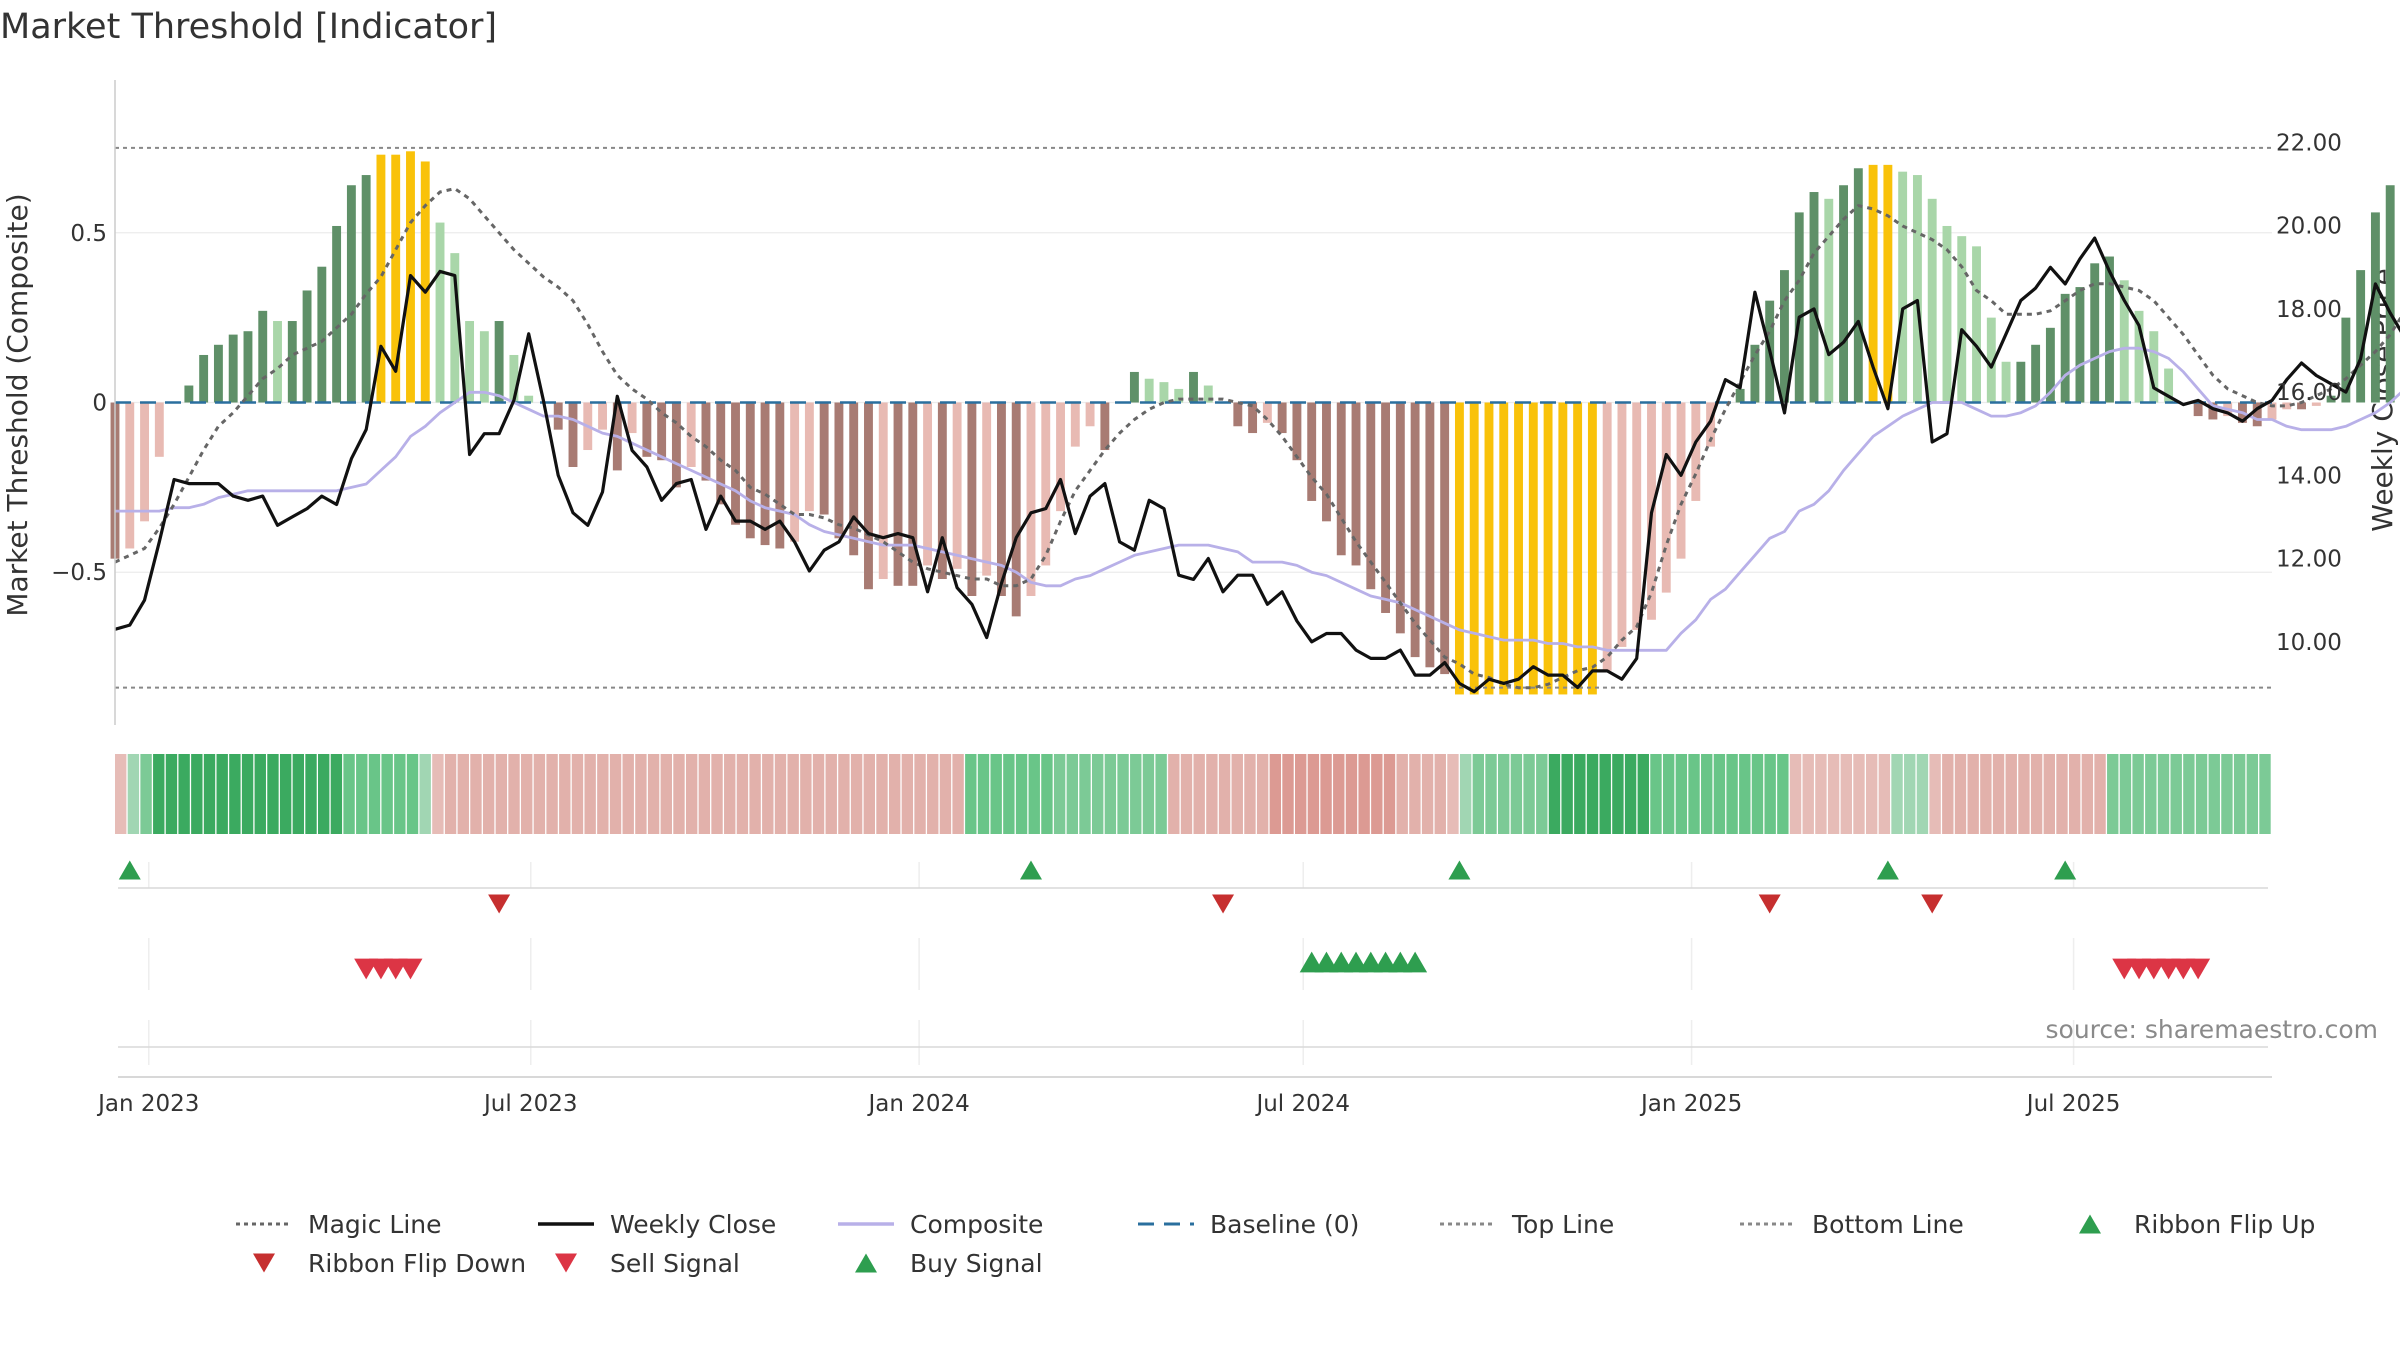 This screenshot has width=2400, height=1350. Describe the element at coordinates (1769, 904) in the screenshot. I see `ribbon-flip-down-marker` at that location.